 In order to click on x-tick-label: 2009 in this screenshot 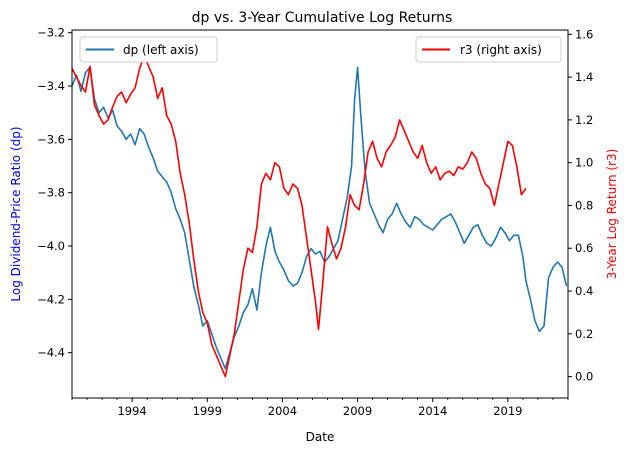, I will do `click(357, 411)`.